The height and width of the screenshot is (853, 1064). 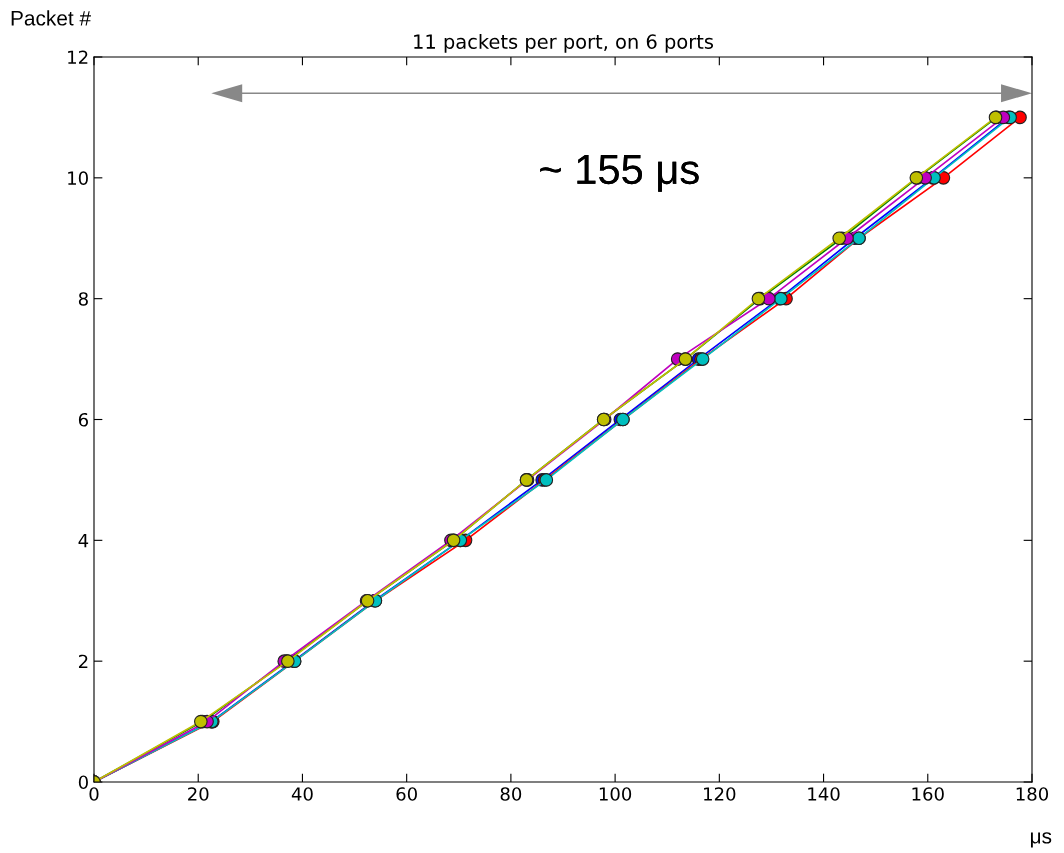 What do you see at coordinates (619, 173) in the screenshot?
I see `annotation: ~ 155 μs` at bounding box center [619, 173].